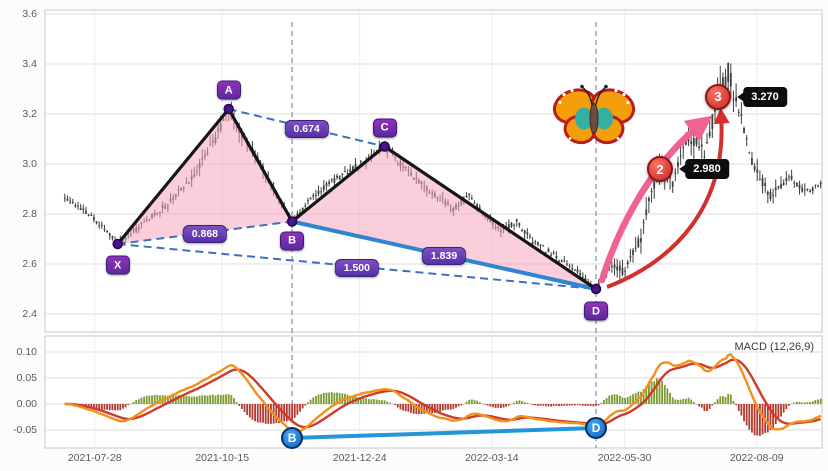 This screenshot has height=471, width=828. What do you see at coordinates (306, 128) in the screenshot?
I see `ratio-label-ac: 0.674` at bounding box center [306, 128].